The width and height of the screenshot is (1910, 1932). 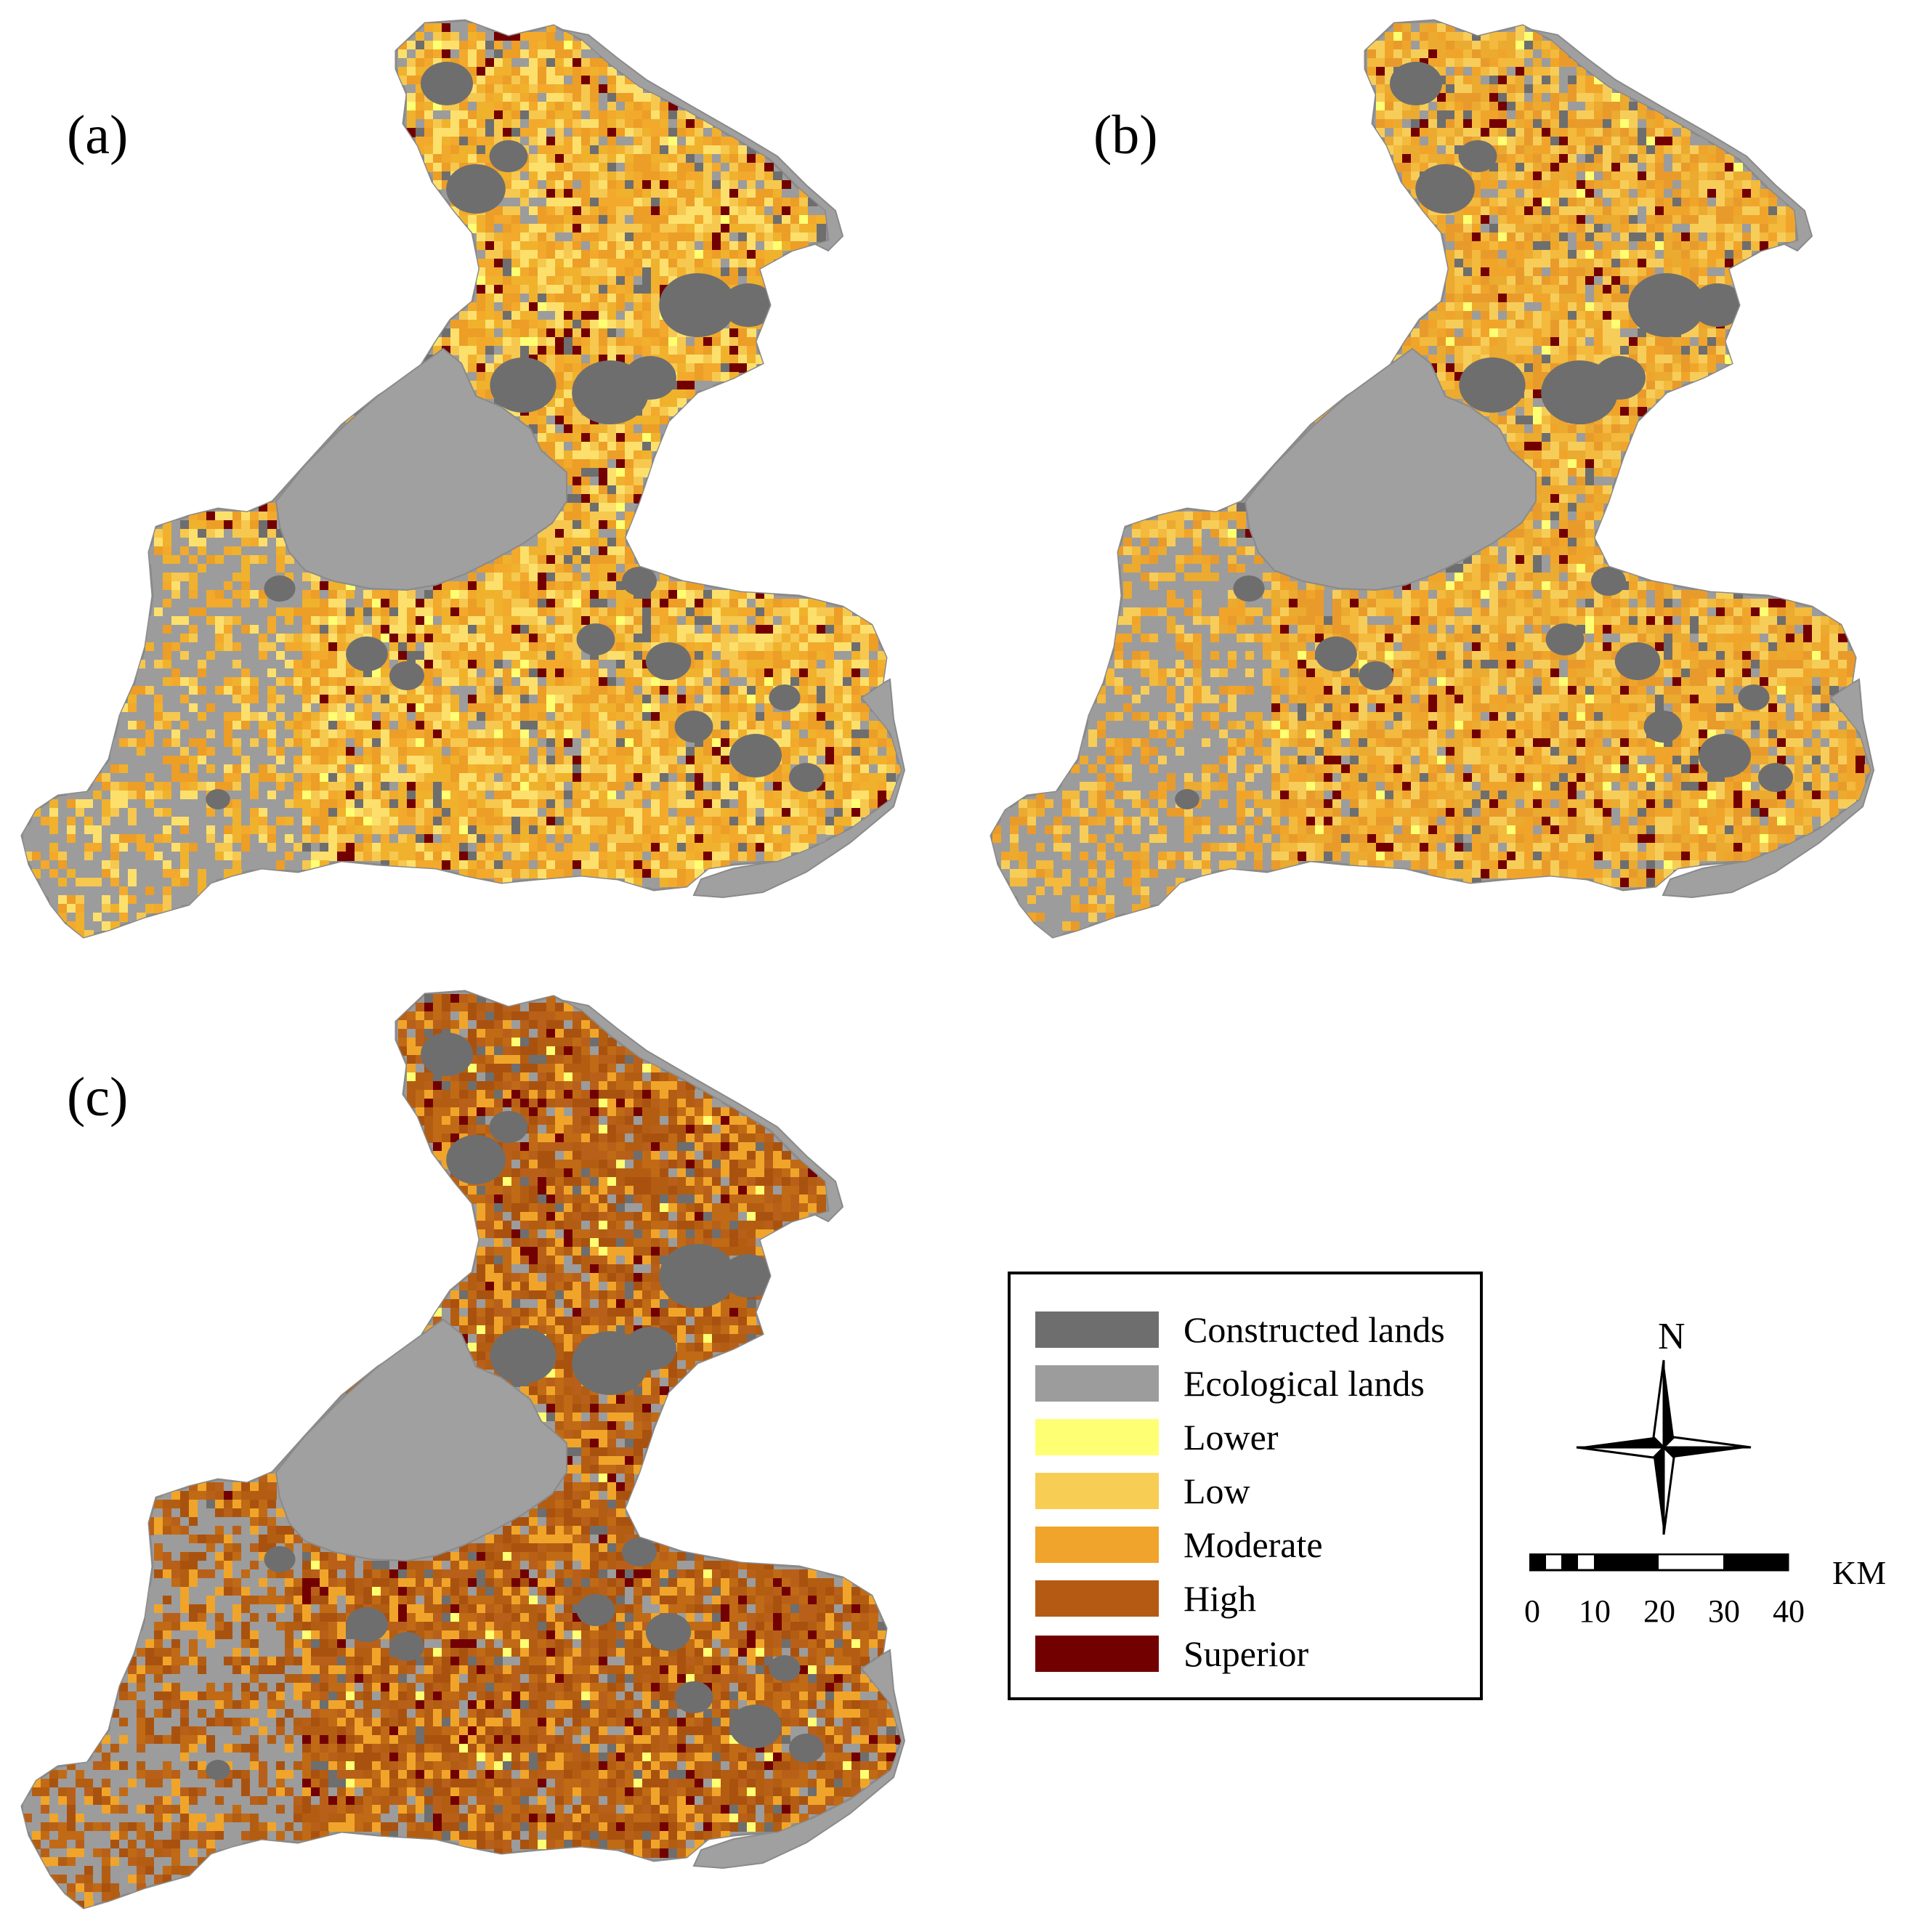 What do you see at coordinates (1097, 1437) in the screenshot?
I see `legend-swatch-lower` at bounding box center [1097, 1437].